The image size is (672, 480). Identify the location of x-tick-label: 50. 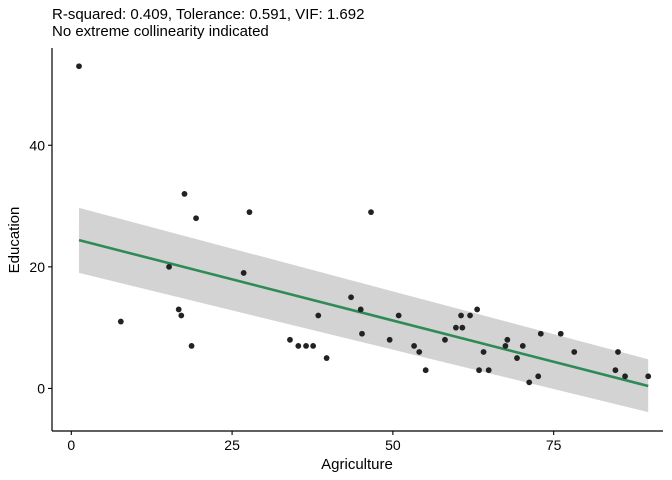
(393, 445).